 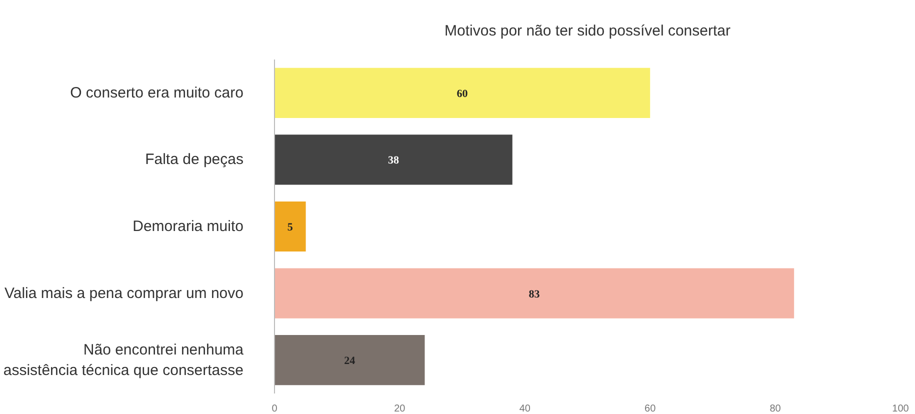 I want to click on x-tick-label: 100, so click(x=901, y=409).